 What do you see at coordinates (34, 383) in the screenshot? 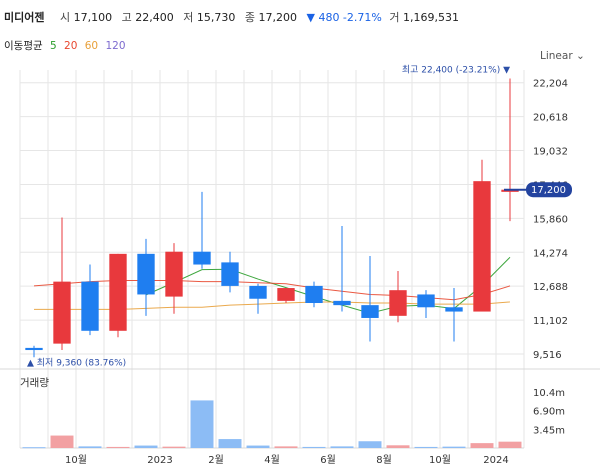
I see `volume-title: 거래량` at bounding box center [34, 383].